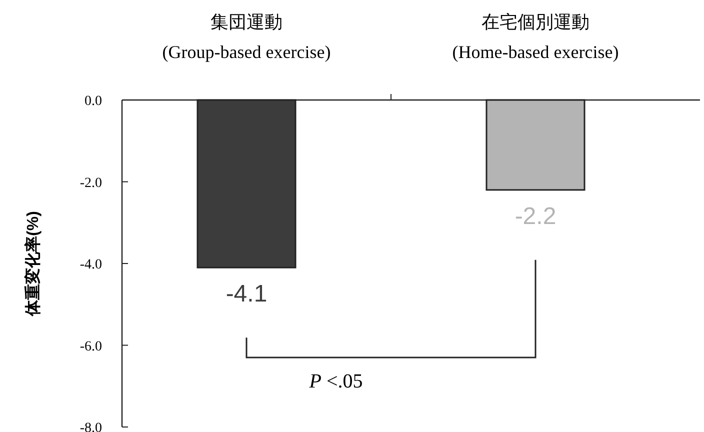  What do you see at coordinates (93, 101) in the screenshot?
I see `y-tick-label: 0.0` at bounding box center [93, 101].